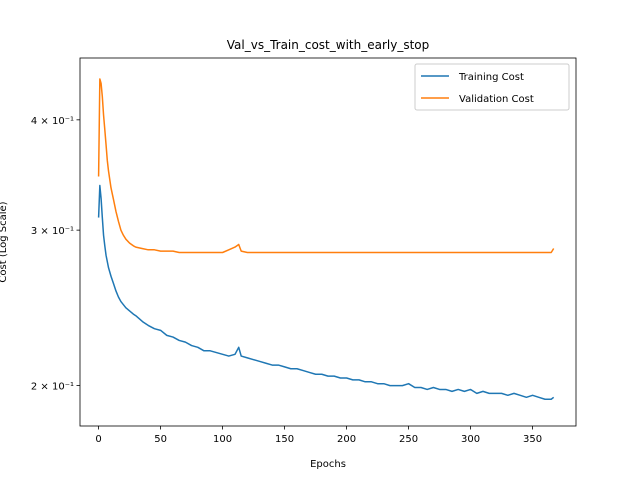 The width and height of the screenshot is (640, 480). Describe the element at coordinates (532, 439) in the screenshot. I see `x-tick-label: 350` at that location.